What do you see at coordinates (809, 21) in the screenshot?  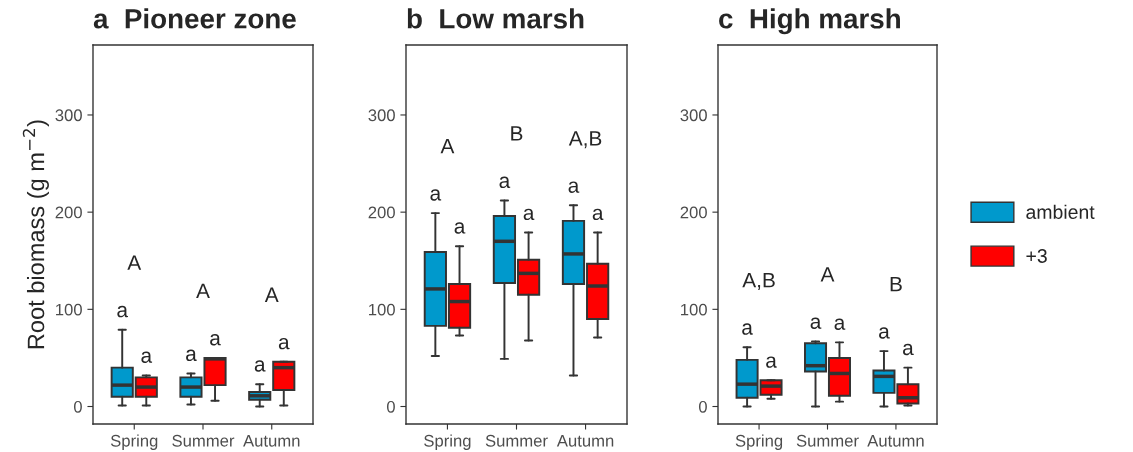 I see `chart-title: c High marsh` at bounding box center [809, 21].